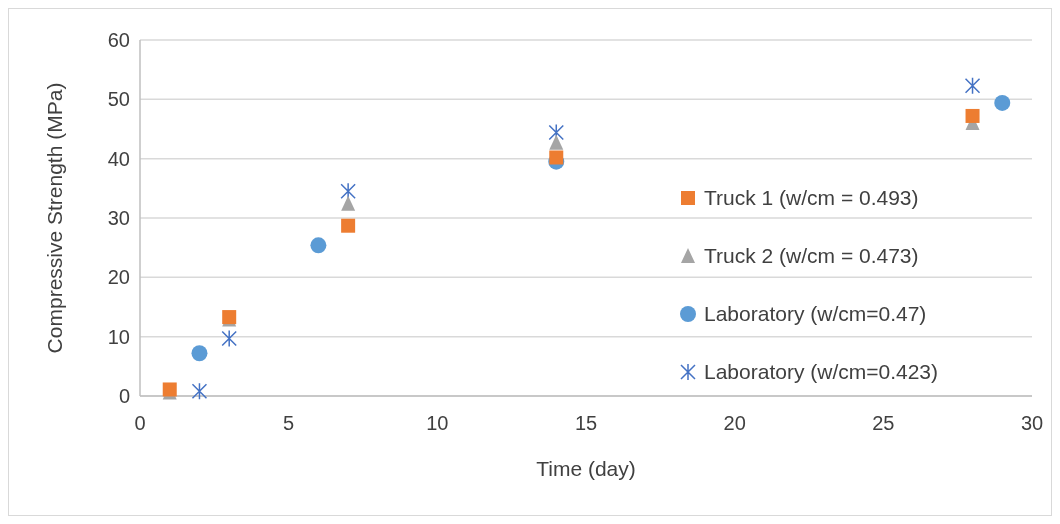  Describe the element at coordinates (1032, 423) in the screenshot. I see `x-tick-label: 30` at that location.